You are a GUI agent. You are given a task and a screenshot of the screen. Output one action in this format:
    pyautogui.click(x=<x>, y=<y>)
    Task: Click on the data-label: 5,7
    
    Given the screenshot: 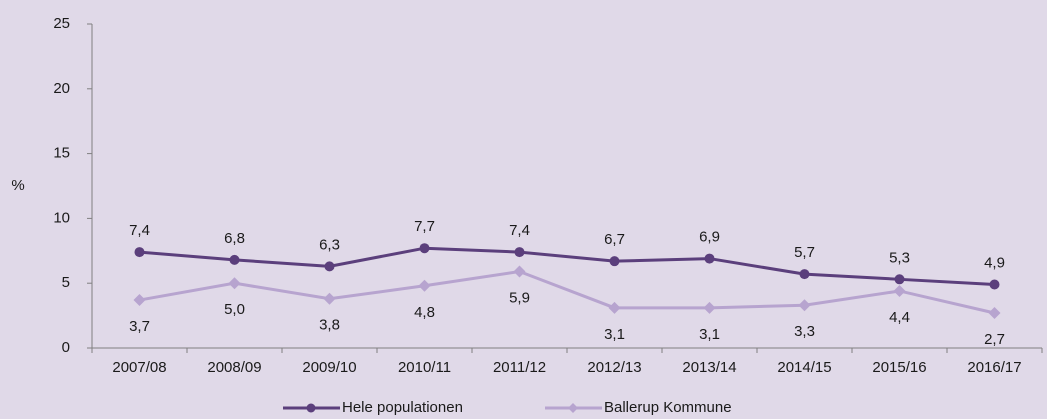 What is the action you would take?
    pyautogui.click(x=804, y=252)
    